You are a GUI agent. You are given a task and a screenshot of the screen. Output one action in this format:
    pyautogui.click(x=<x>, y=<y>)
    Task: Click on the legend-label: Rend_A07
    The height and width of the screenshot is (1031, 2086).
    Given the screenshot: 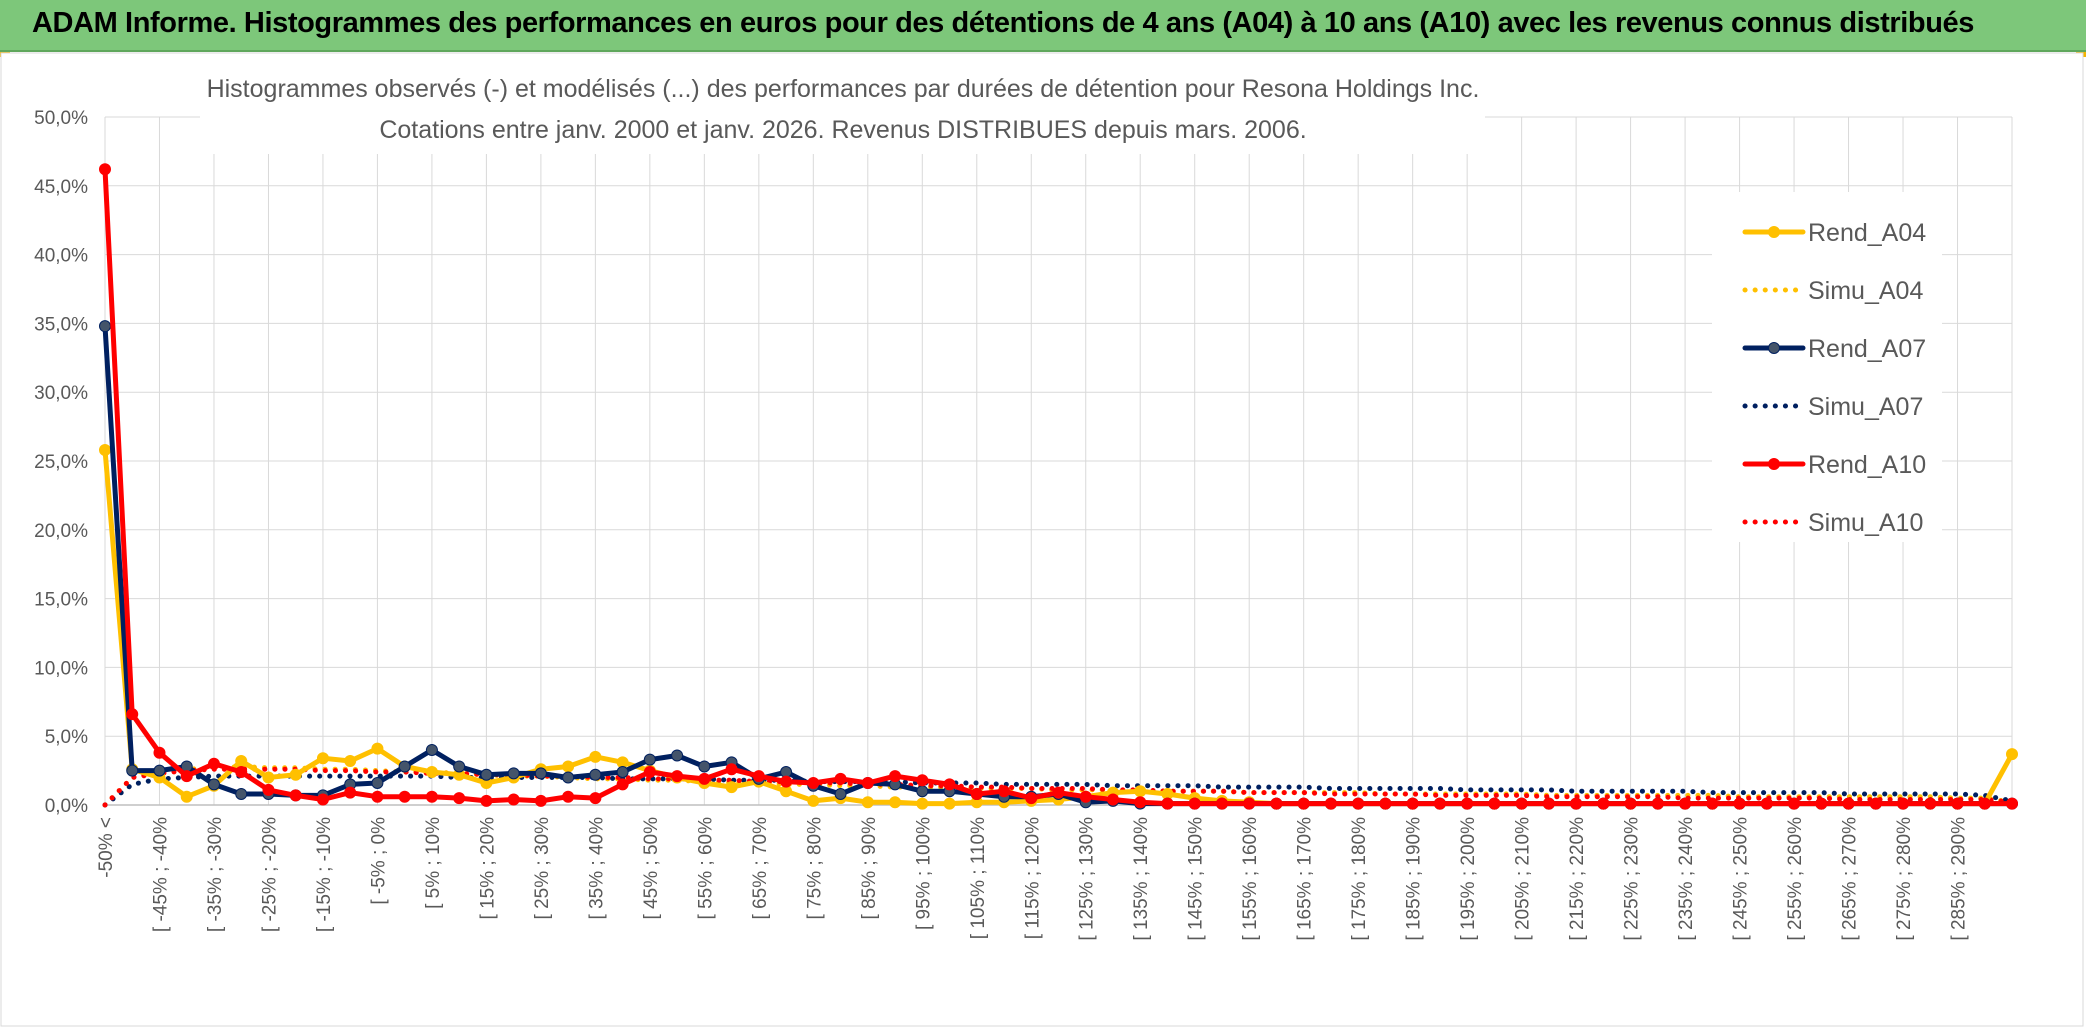 What is the action you would take?
    pyautogui.click(x=1867, y=349)
    